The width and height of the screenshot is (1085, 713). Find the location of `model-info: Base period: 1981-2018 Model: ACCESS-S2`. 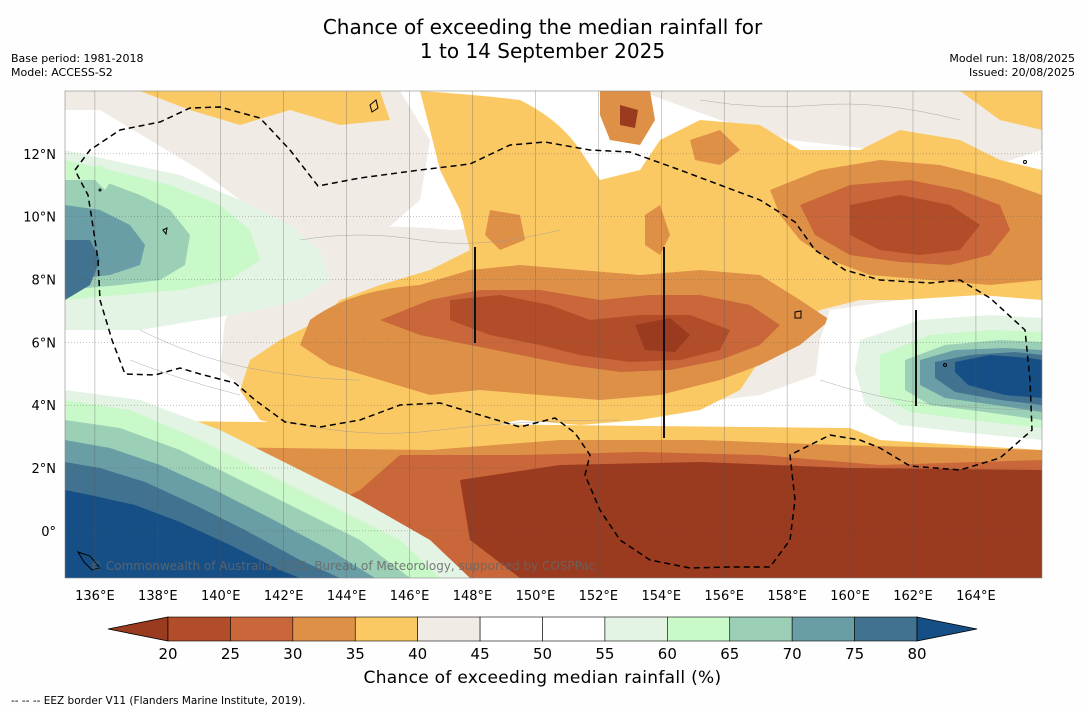

model-info: Base period: 1981-2018 Model: ACCESS-S2 is located at coordinates (77, 66).